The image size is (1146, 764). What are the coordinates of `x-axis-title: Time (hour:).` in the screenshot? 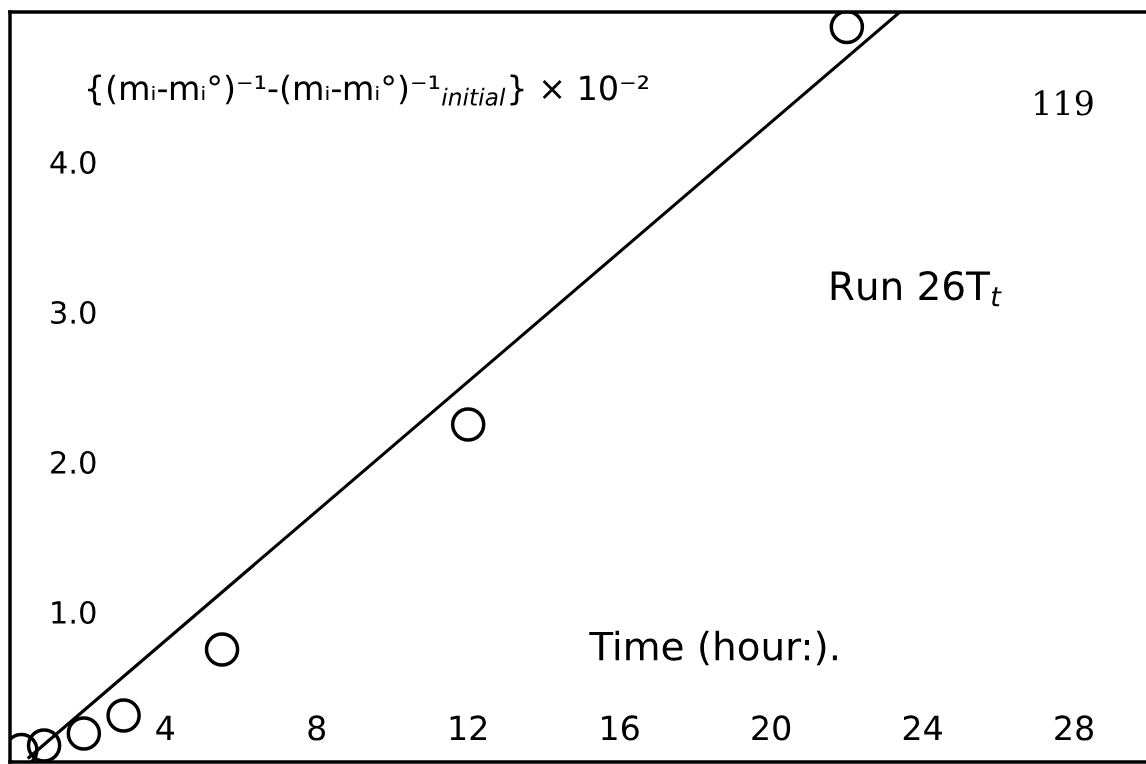 It's located at (713, 648).